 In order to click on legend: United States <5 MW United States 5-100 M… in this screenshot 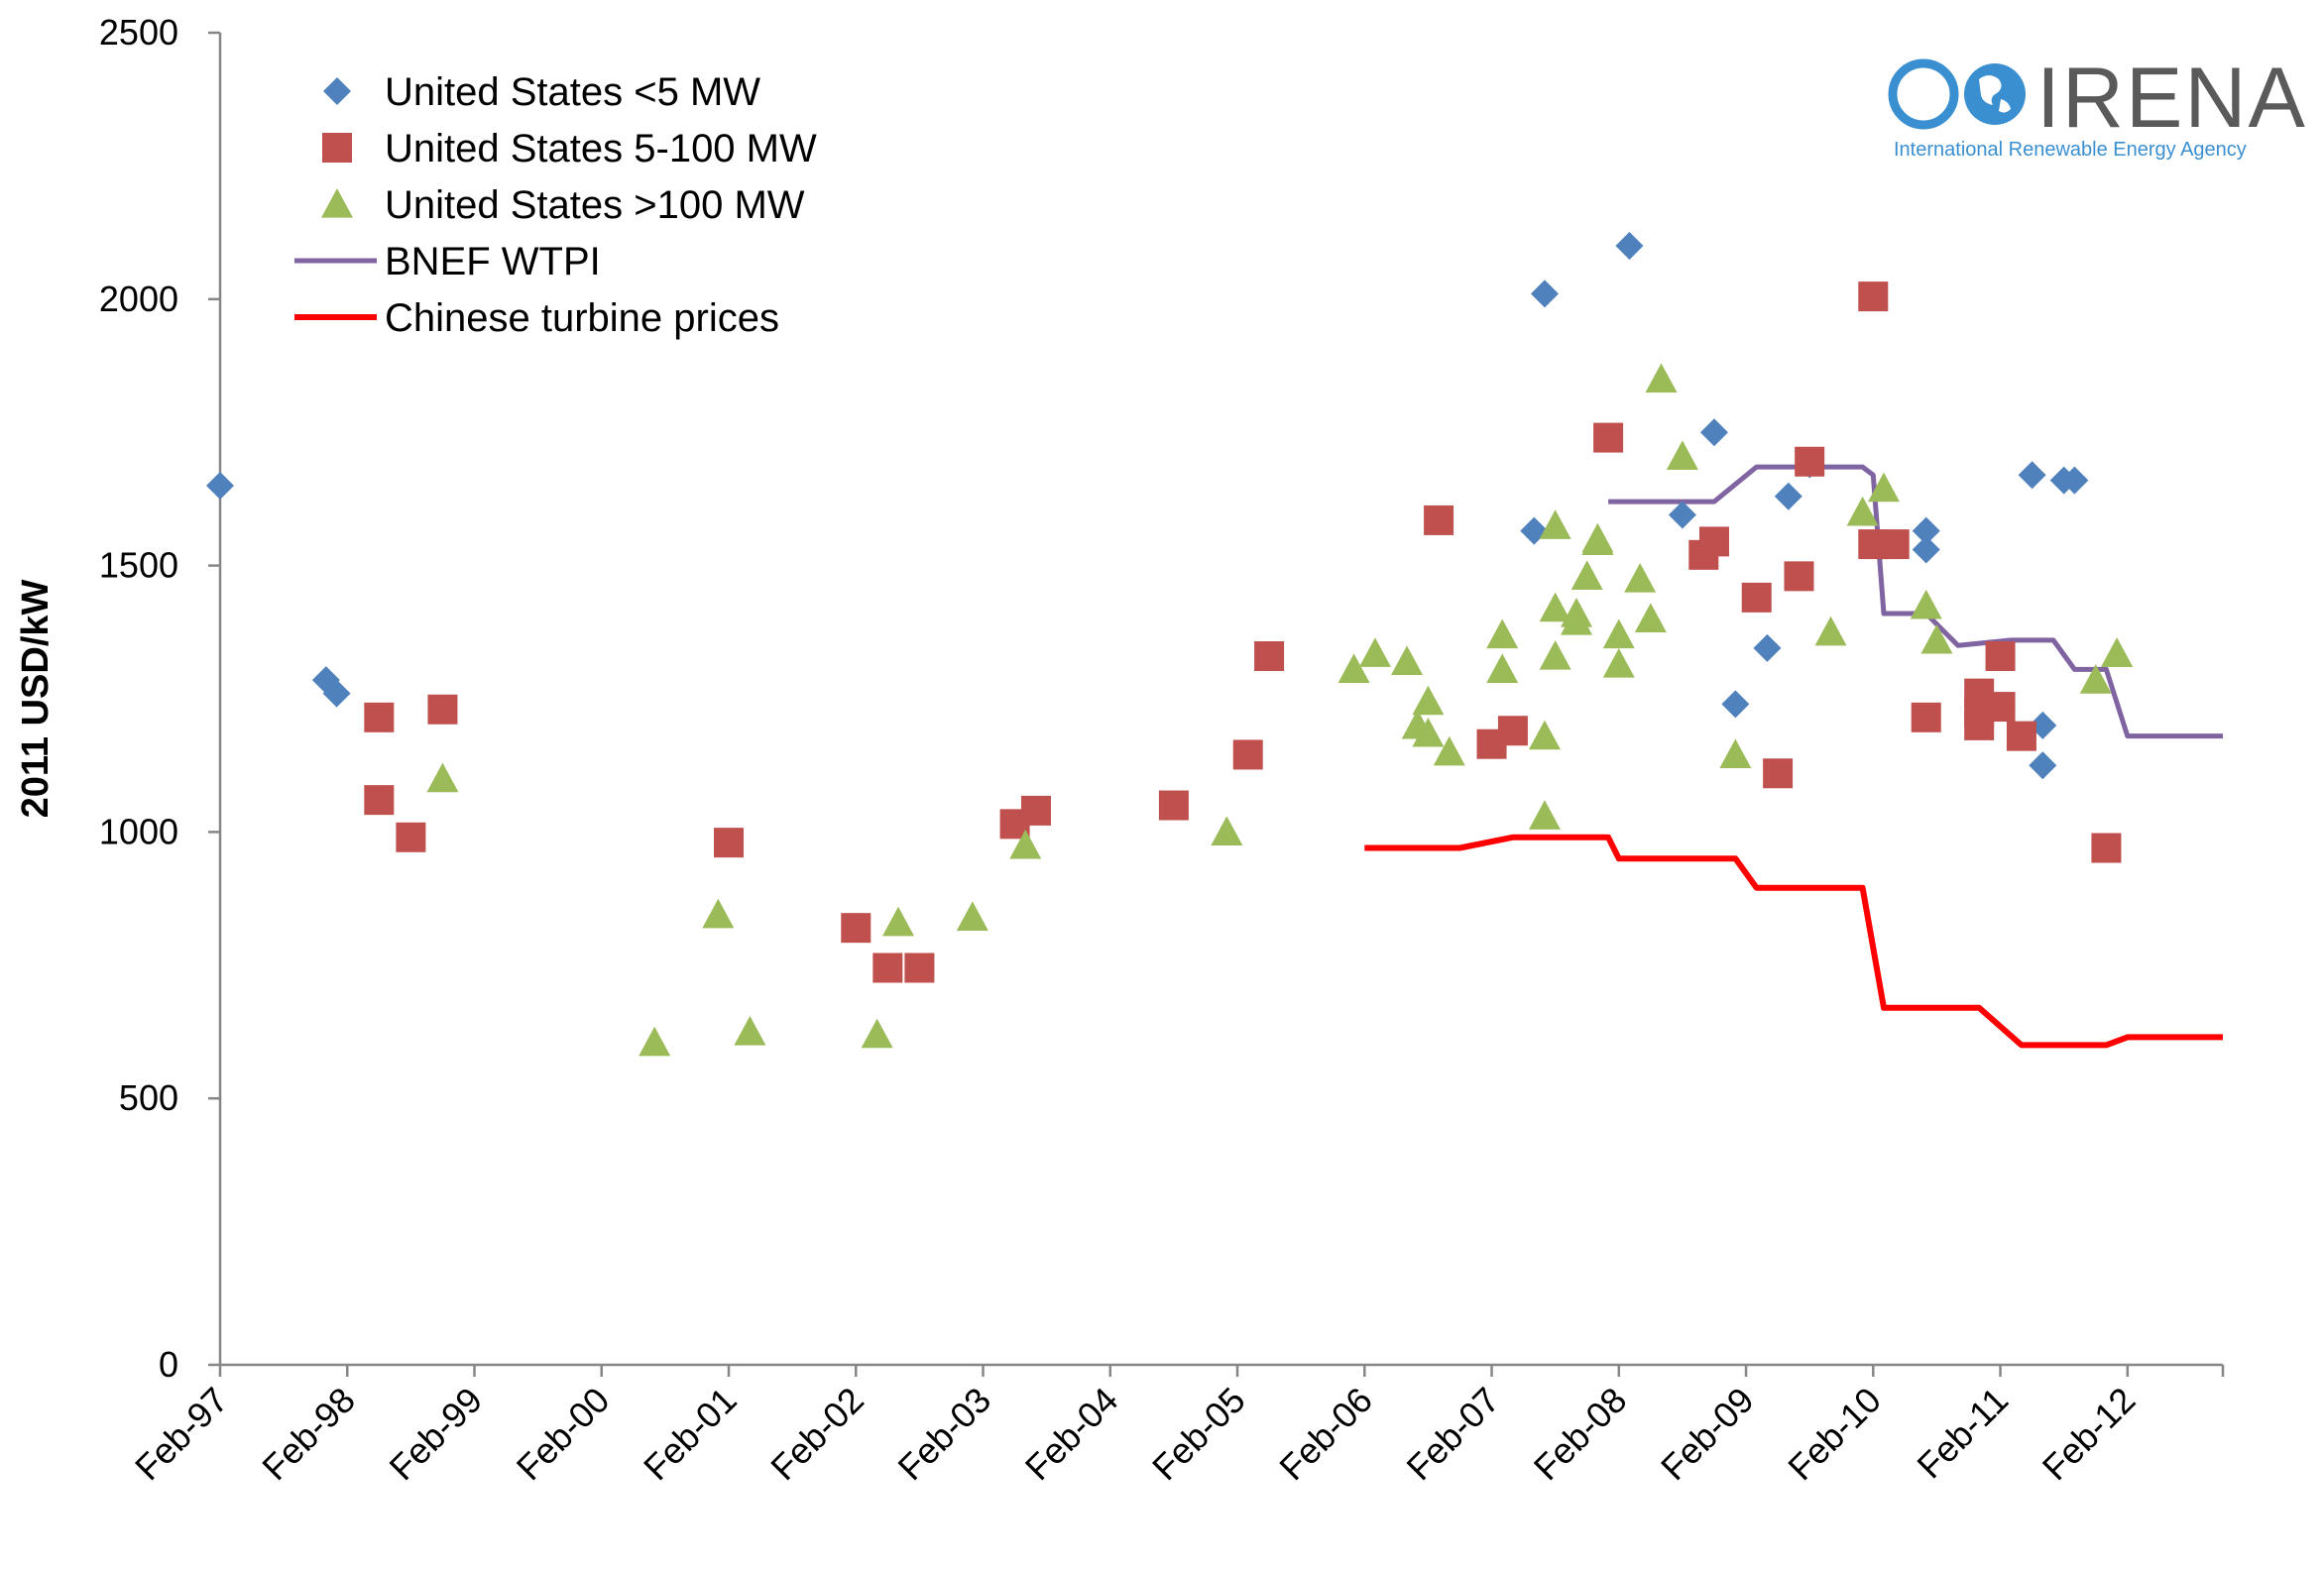, I will do `click(555, 205)`.